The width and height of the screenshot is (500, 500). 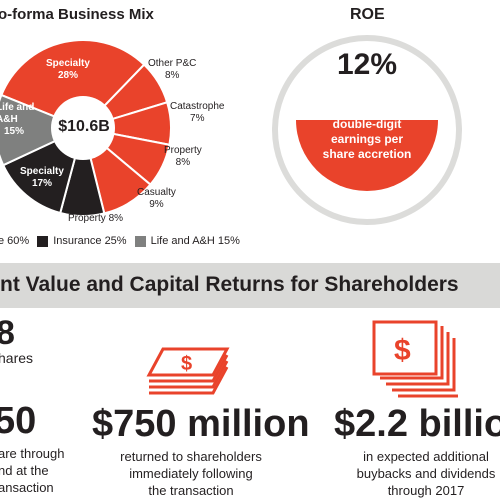 I want to click on slice-value: 17%, so click(x=41, y=183).